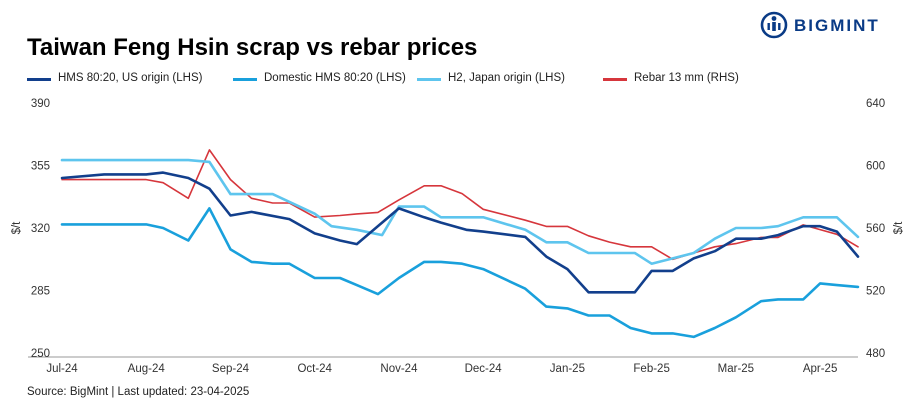 The height and width of the screenshot is (404, 917). I want to click on y-left-tick-label: 250, so click(40, 354).